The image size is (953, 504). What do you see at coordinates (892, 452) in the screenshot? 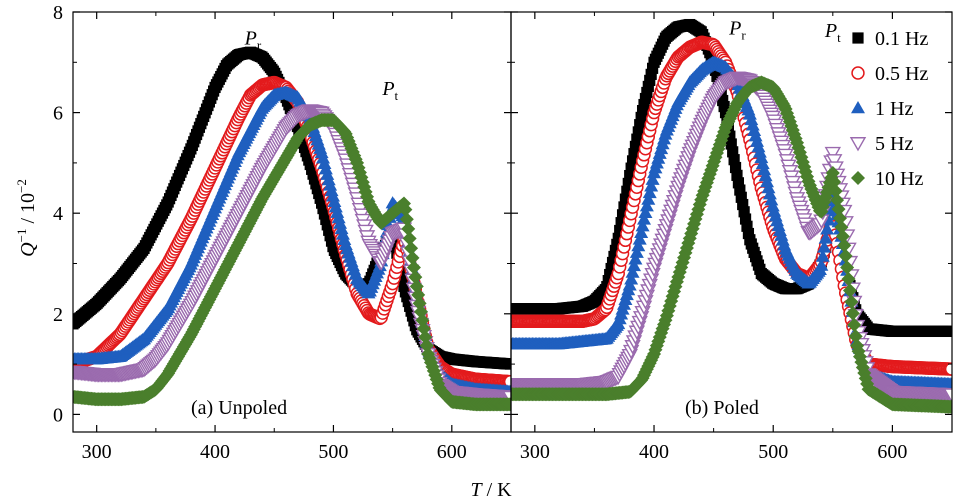
I see `x-tick-label: 600` at bounding box center [892, 452].